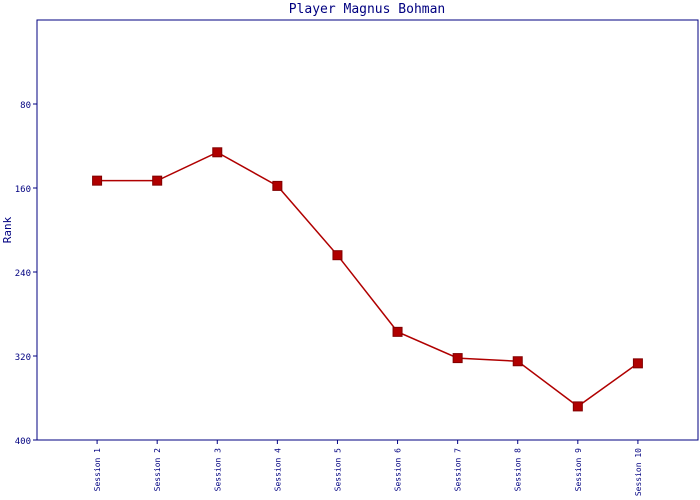  Describe the element at coordinates (337, 470) in the screenshot. I see `x-tick-label: Session 5` at that location.